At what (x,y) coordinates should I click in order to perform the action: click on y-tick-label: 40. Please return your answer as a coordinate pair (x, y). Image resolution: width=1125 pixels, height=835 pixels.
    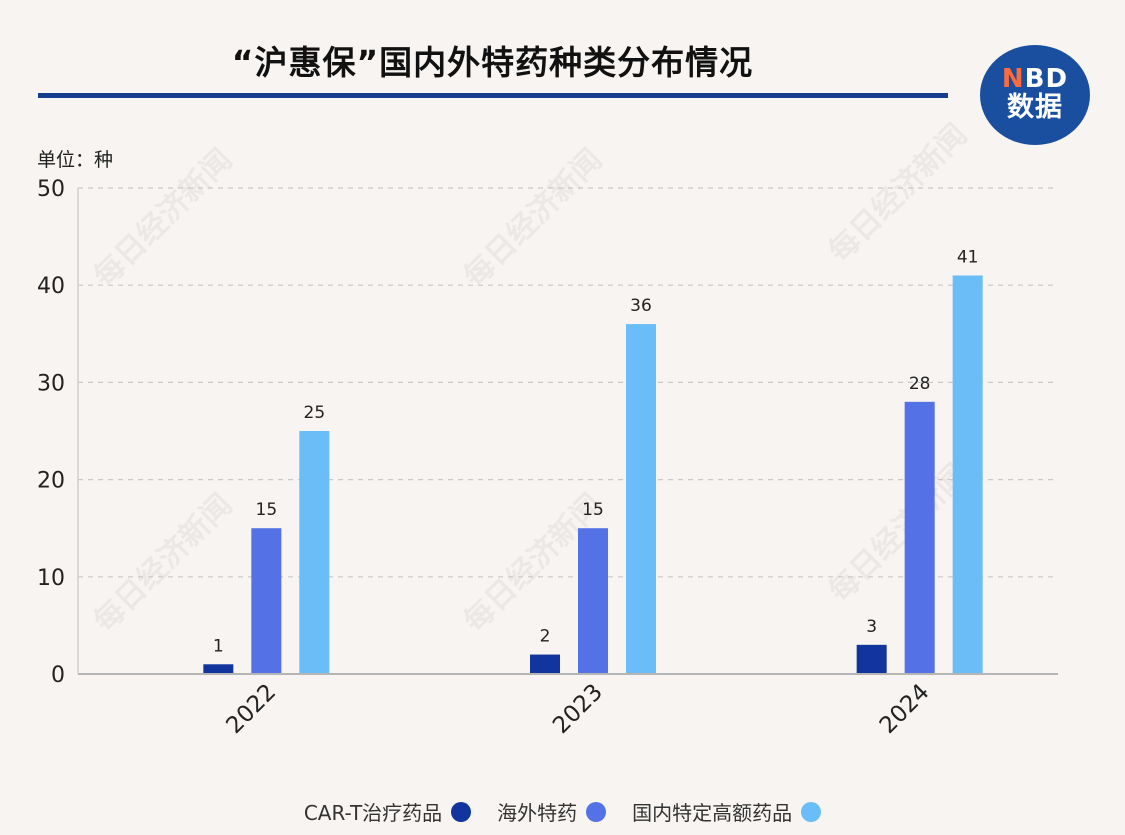
    Looking at the image, I should click on (51, 286).